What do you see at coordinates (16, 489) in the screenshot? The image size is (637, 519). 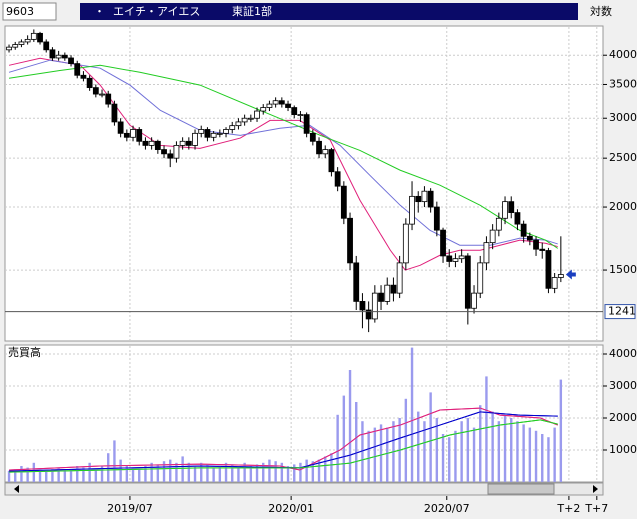 I see `scroll-left` at bounding box center [16, 489].